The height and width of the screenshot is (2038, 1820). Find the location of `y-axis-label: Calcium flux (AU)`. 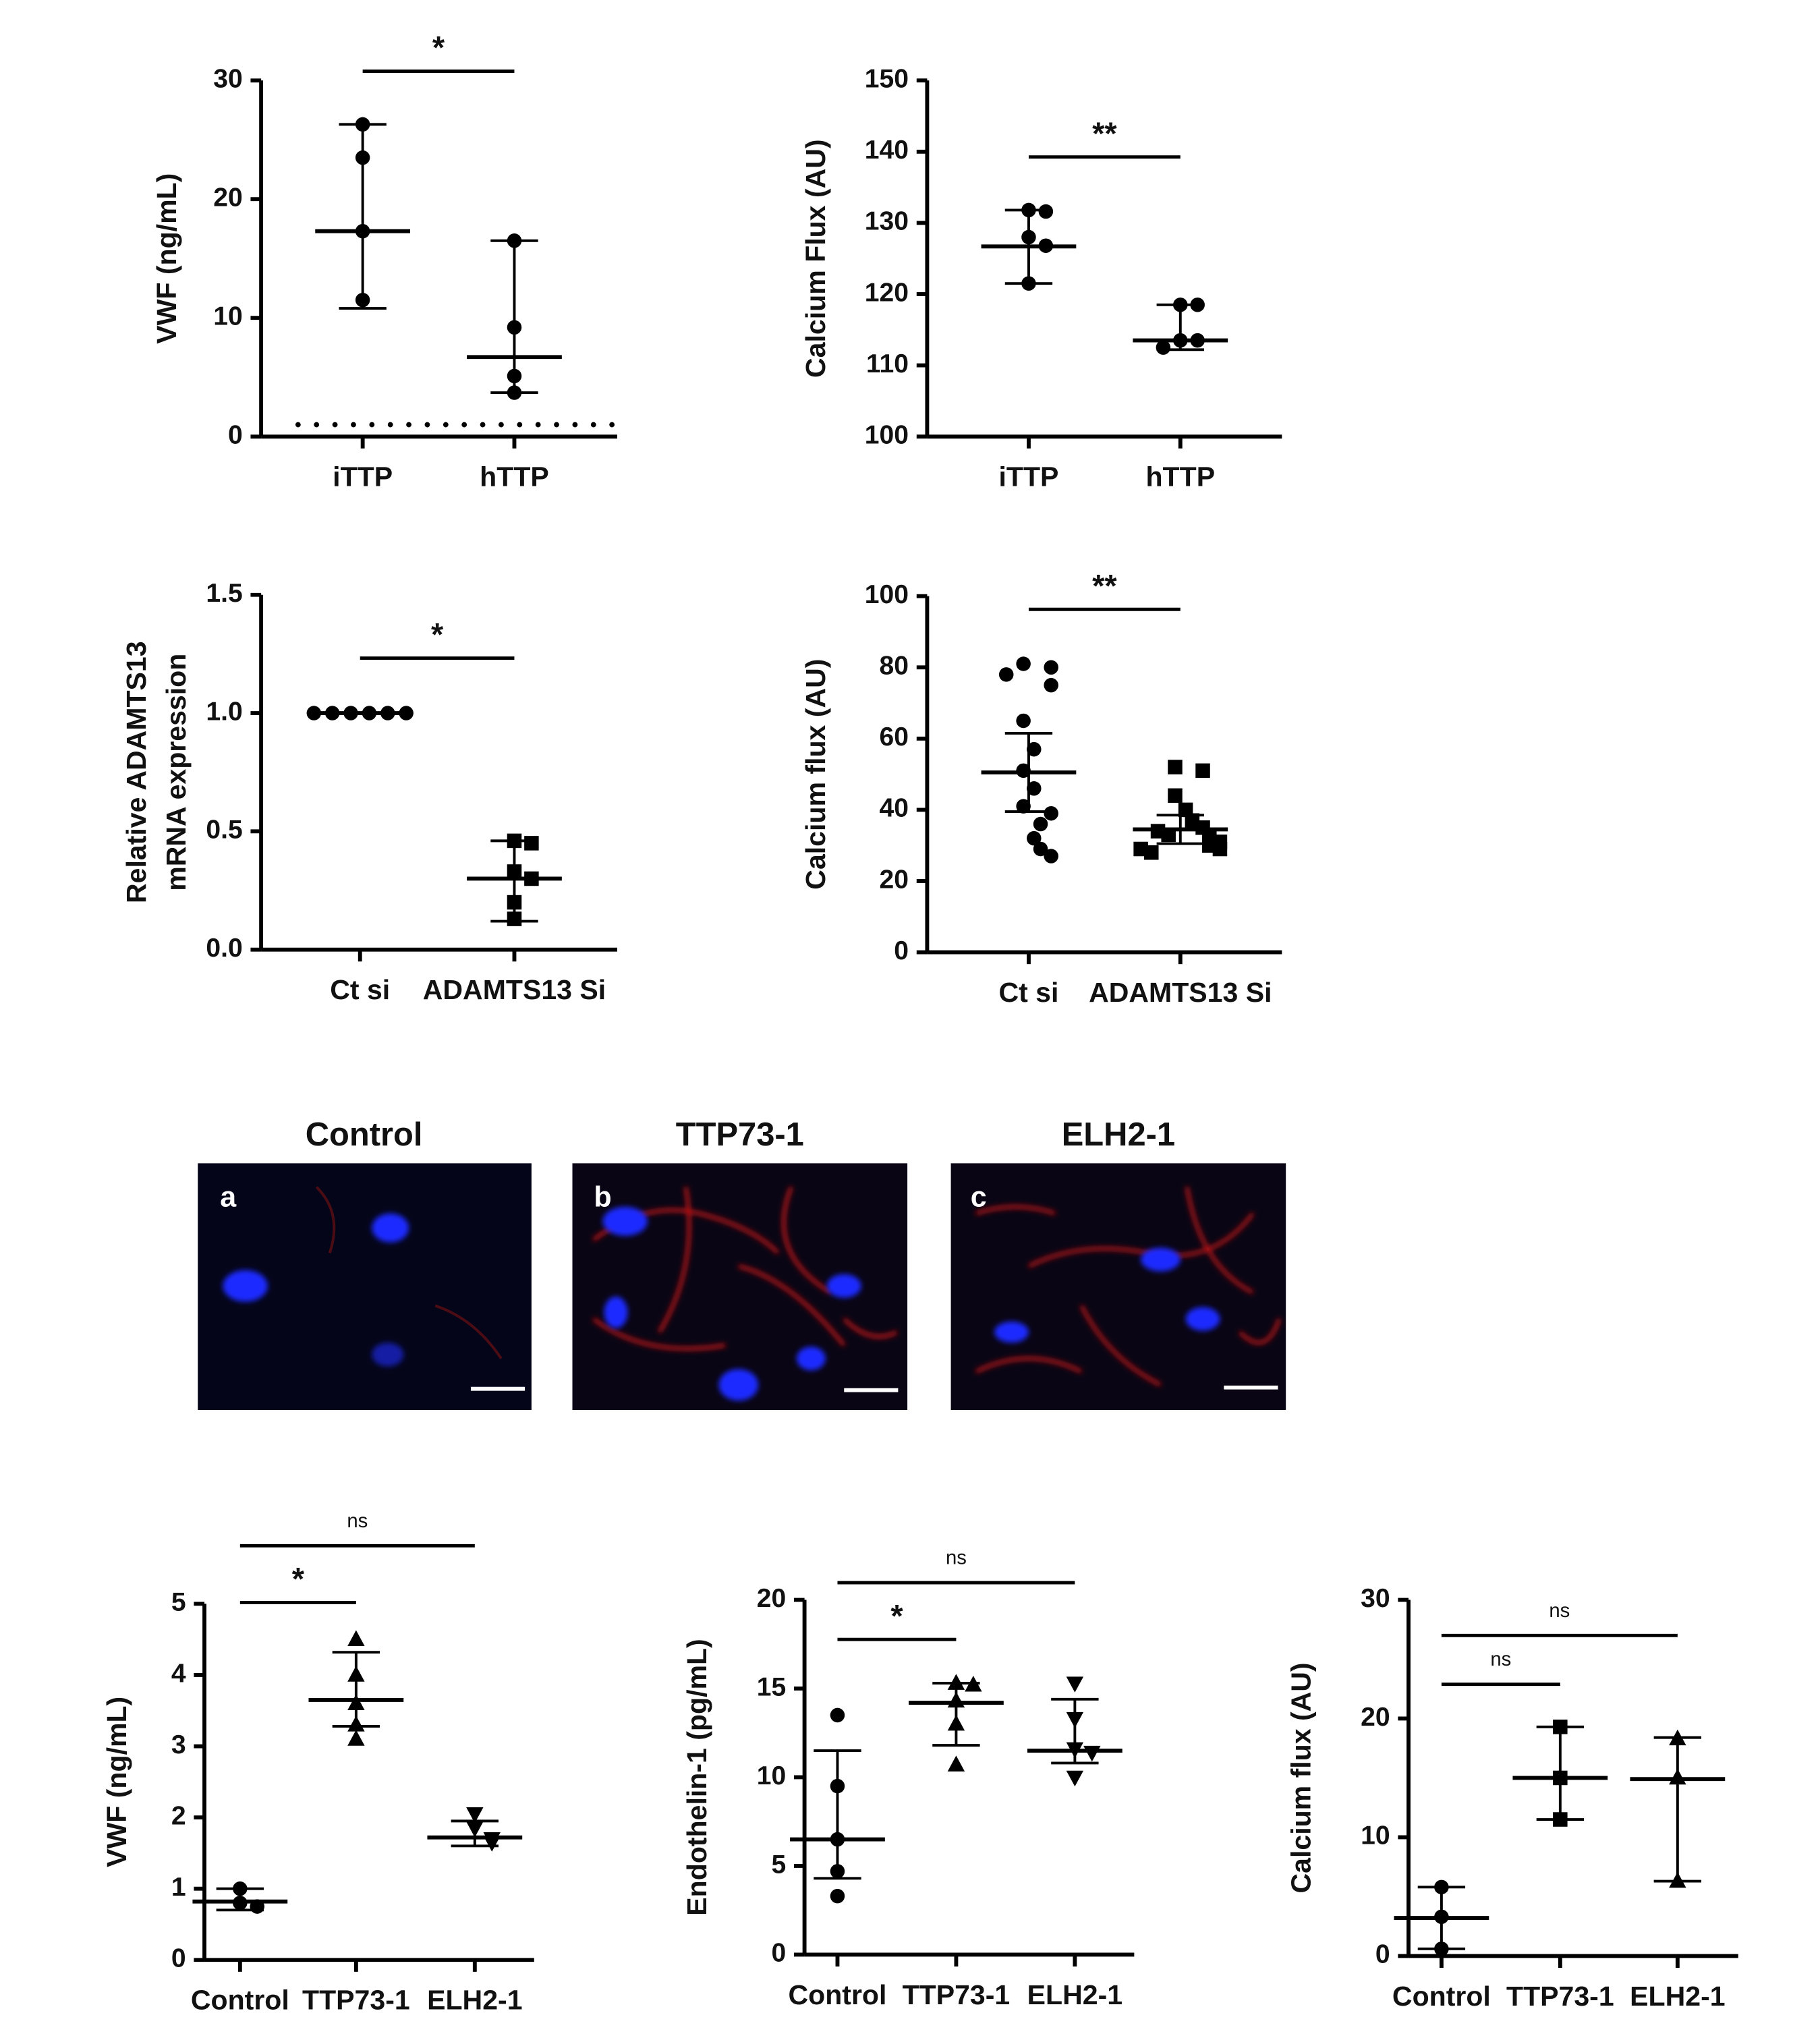

y-axis-label: Calcium flux (AU) is located at coordinates (816, 774).